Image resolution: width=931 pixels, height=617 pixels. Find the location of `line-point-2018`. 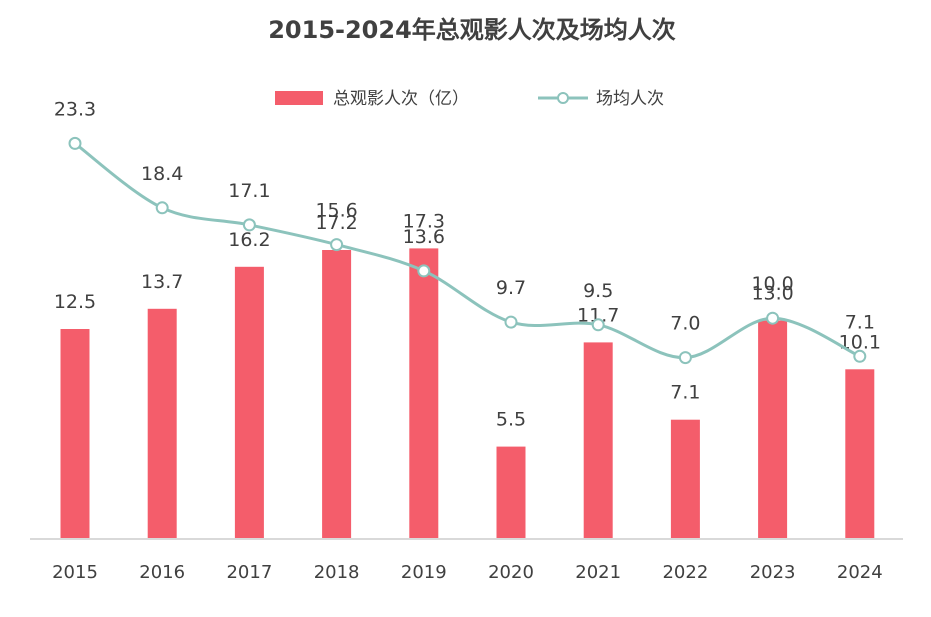

line-point-2018 is located at coordinates (337, 245).